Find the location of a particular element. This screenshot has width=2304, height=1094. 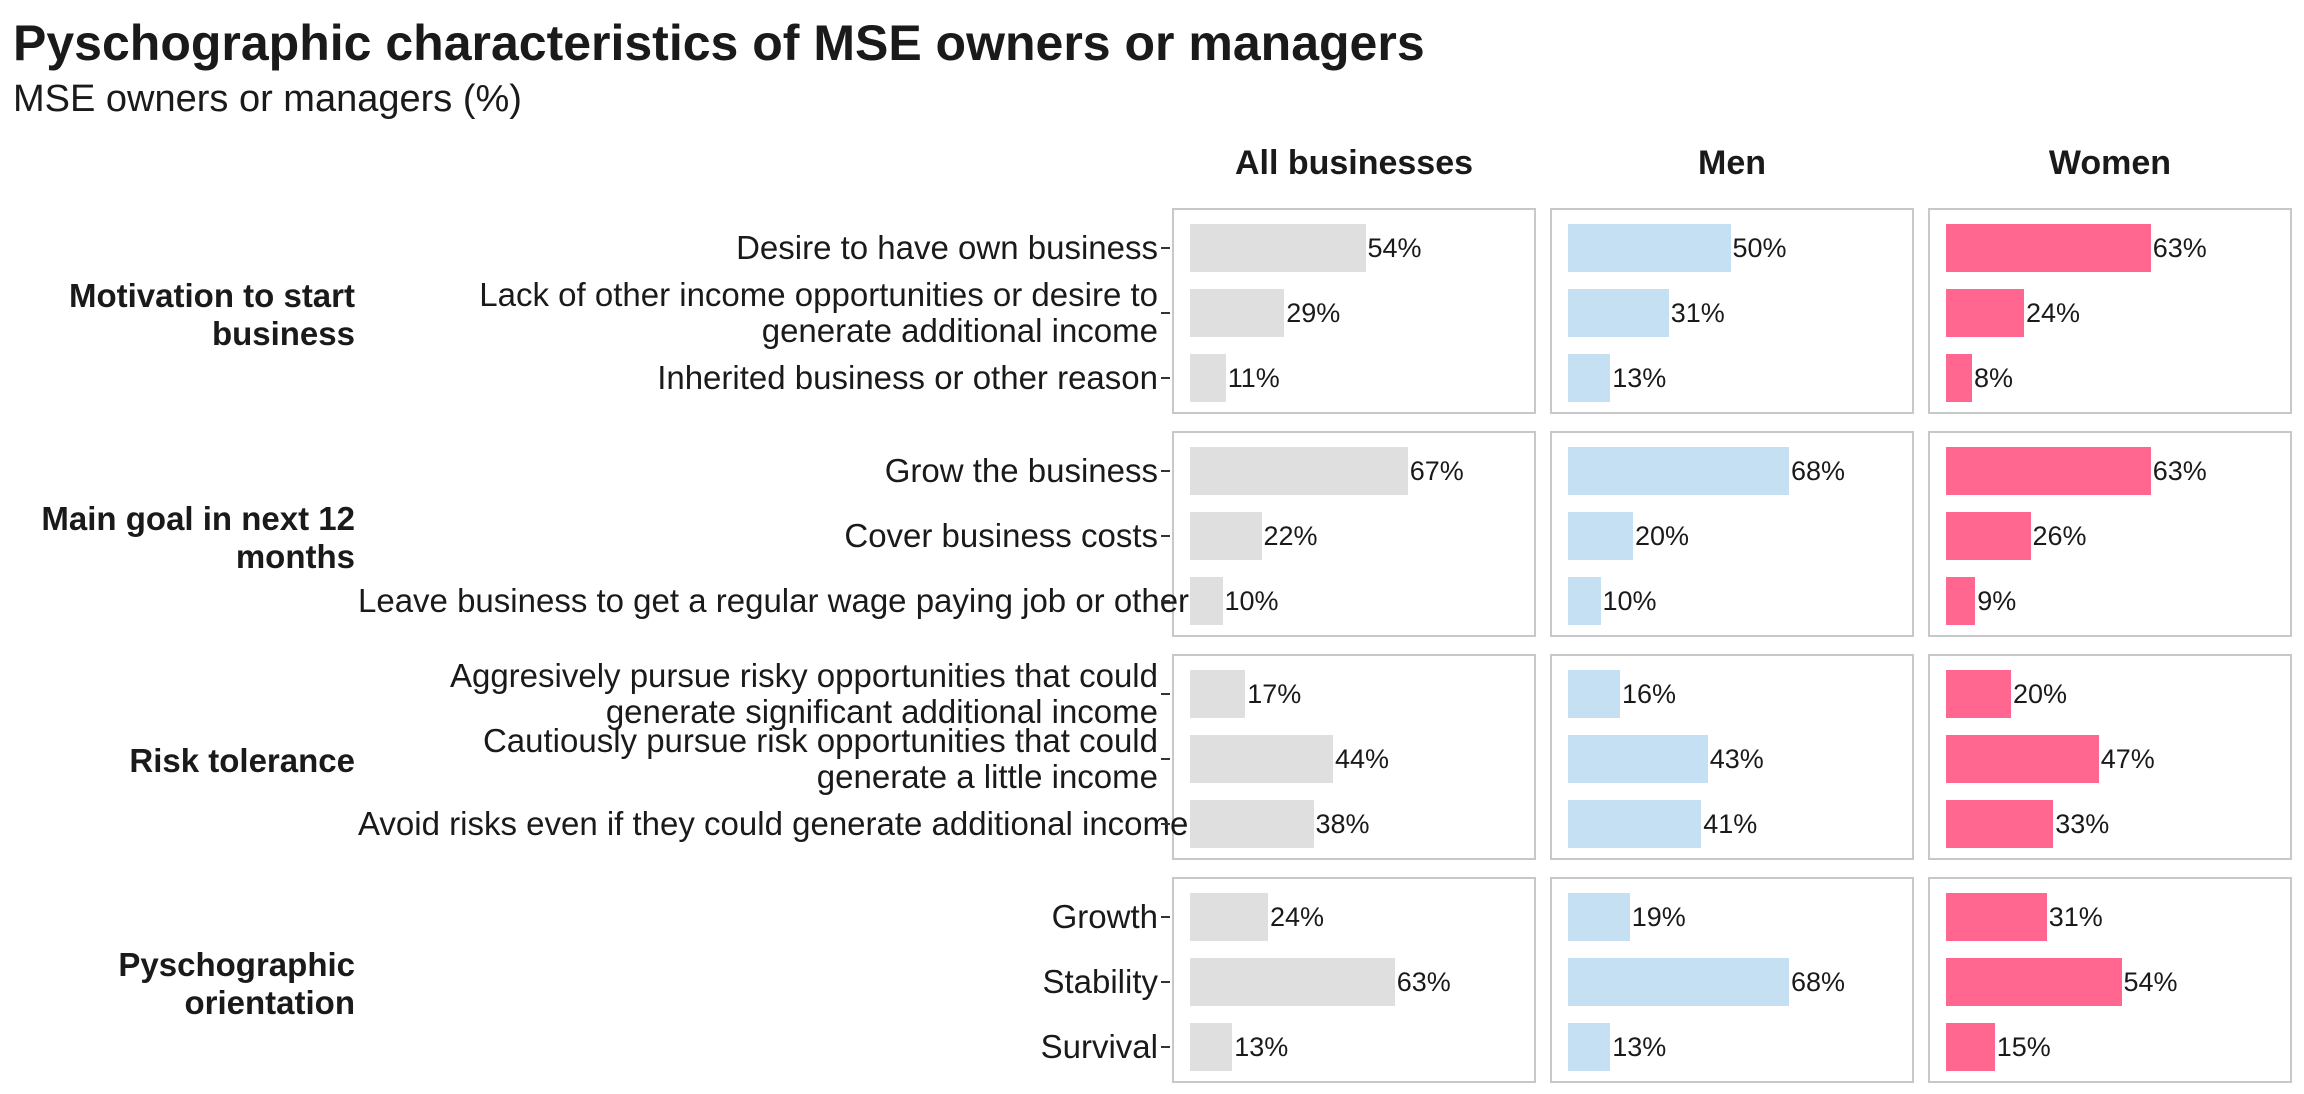

data-label: 9% is located at coordinates (1997, 601).